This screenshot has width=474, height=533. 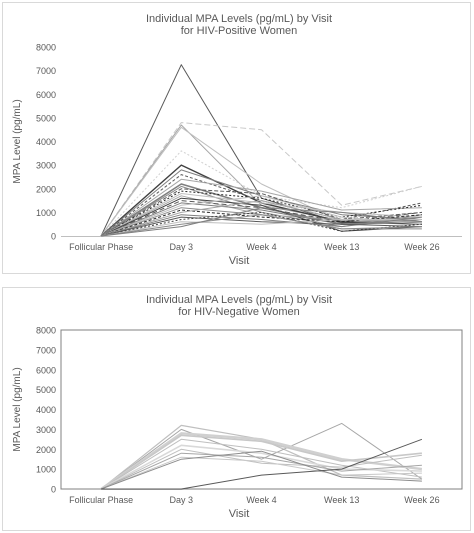 What do you see at coordinates (239, 31) in the screenshot?
I see `chart-subtitle: for HIV-Positive Women` at bounding box center [239, 31].